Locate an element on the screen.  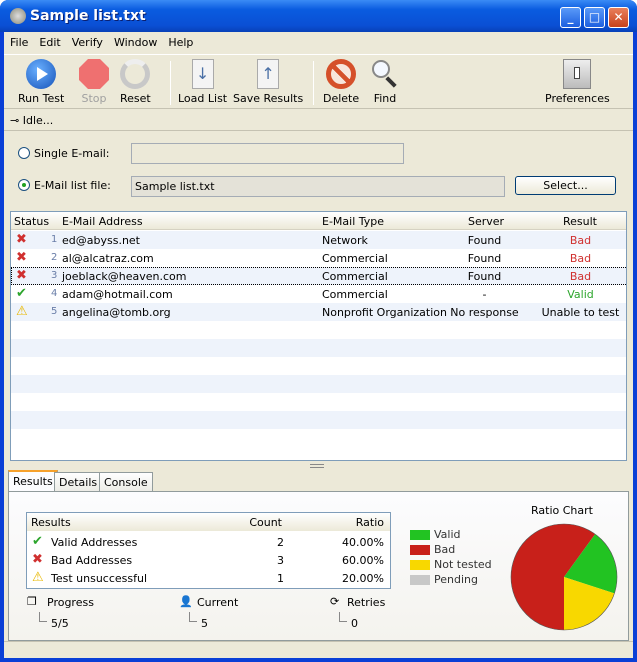
tab-results: Results is located at coordinates (33, 481).